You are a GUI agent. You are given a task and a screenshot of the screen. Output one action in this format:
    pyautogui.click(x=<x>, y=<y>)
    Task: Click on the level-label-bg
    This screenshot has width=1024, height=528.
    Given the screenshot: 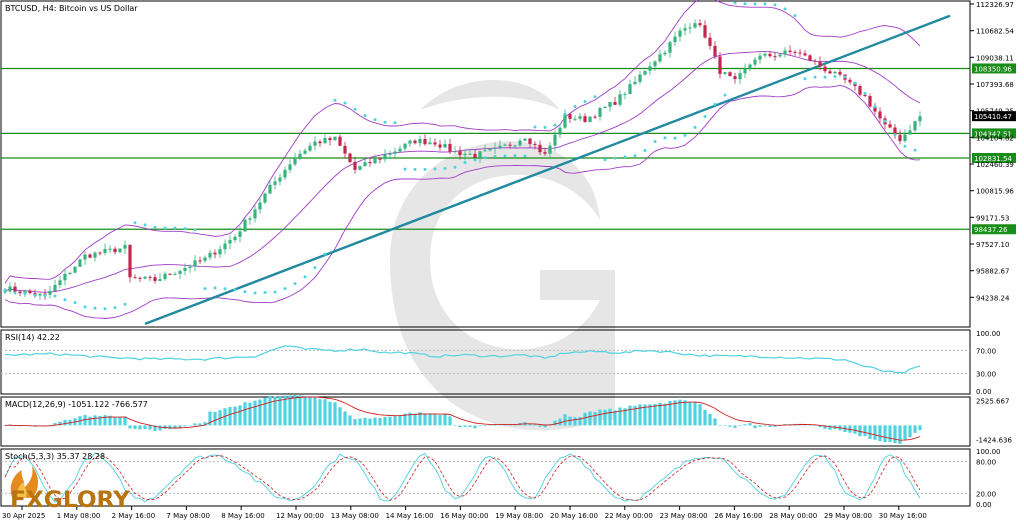 What is the action you would take?
    pyautogui.click(x=994, y=68)
    